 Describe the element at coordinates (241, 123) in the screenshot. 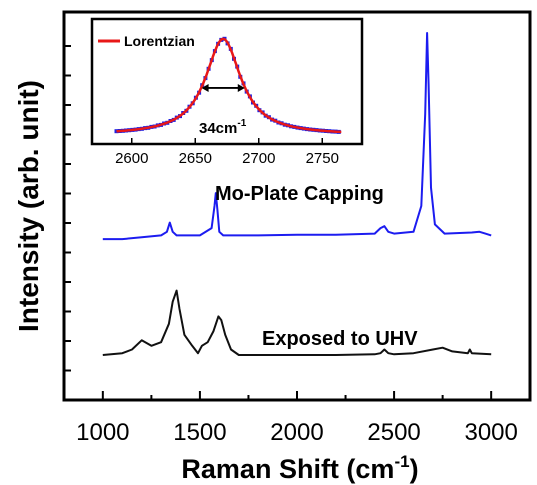

I see `fwhm-label-sup: -1` at that location.